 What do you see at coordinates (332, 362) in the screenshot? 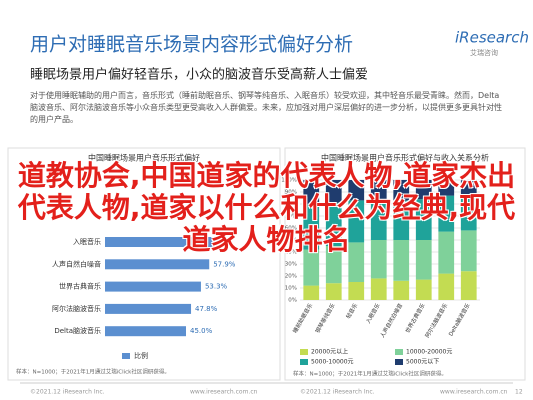
I see `legend-label: 5000-10000元` at bounding box center [332, 362].